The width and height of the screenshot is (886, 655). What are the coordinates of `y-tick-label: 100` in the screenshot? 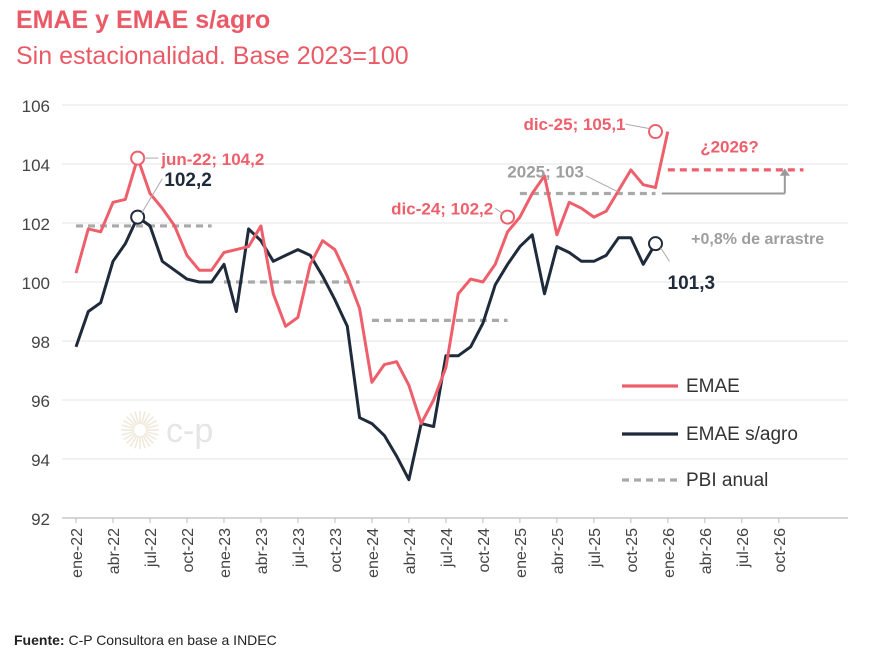 It's located at (36, 283).